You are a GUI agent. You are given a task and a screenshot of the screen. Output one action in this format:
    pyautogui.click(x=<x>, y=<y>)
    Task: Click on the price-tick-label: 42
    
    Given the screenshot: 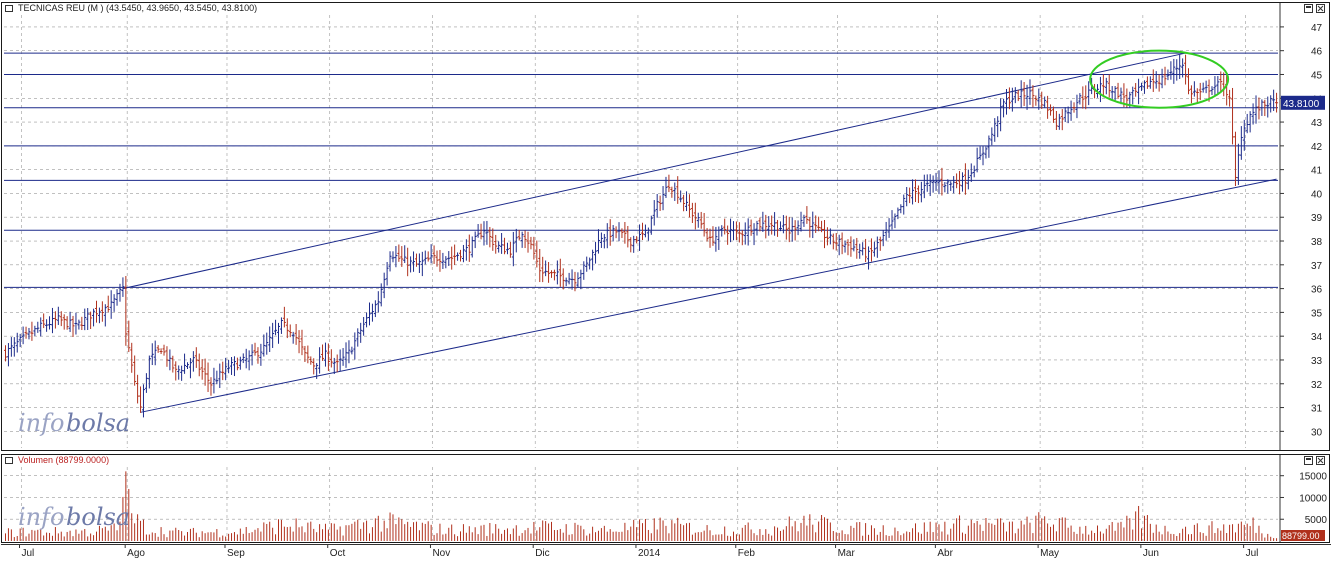 What is the action you would take?
    pyautogui.click(x=1317, y=147)
    